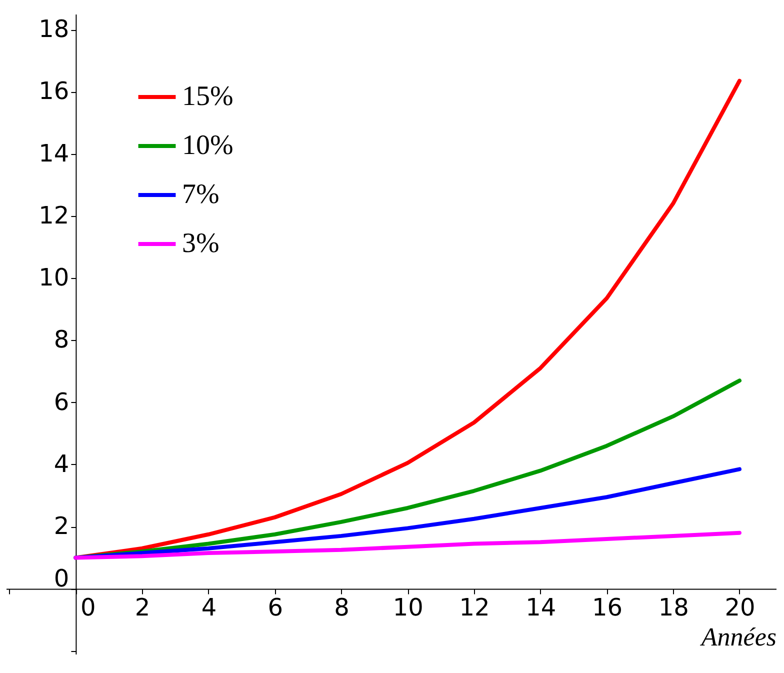  I want to click on x-tick-label: 0, so click(88, 607).